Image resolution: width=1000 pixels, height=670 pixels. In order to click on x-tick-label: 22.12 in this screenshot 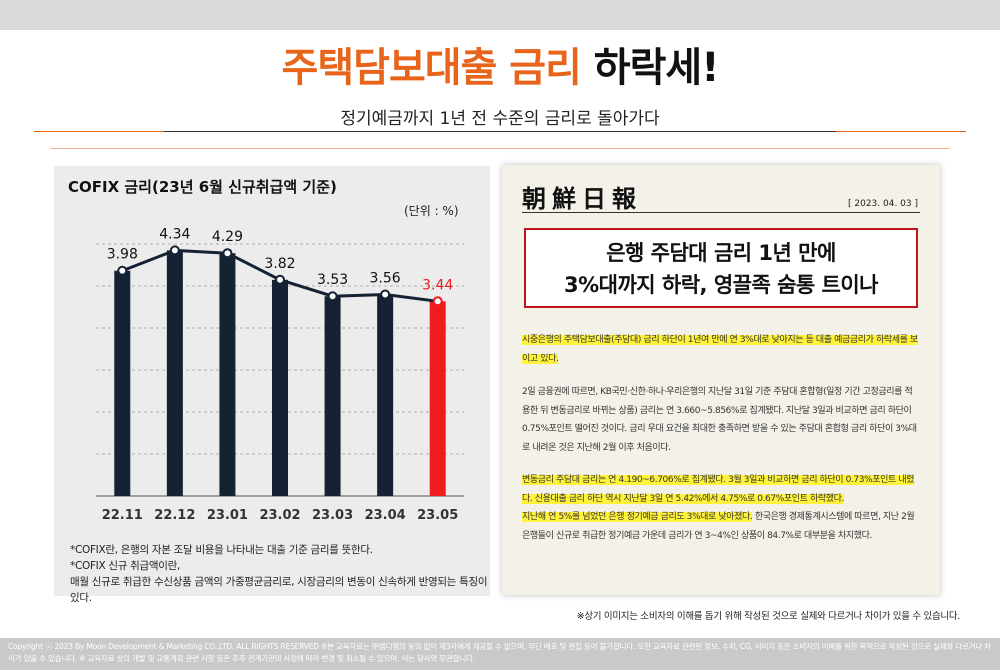, I will do `click(174, 515)`.